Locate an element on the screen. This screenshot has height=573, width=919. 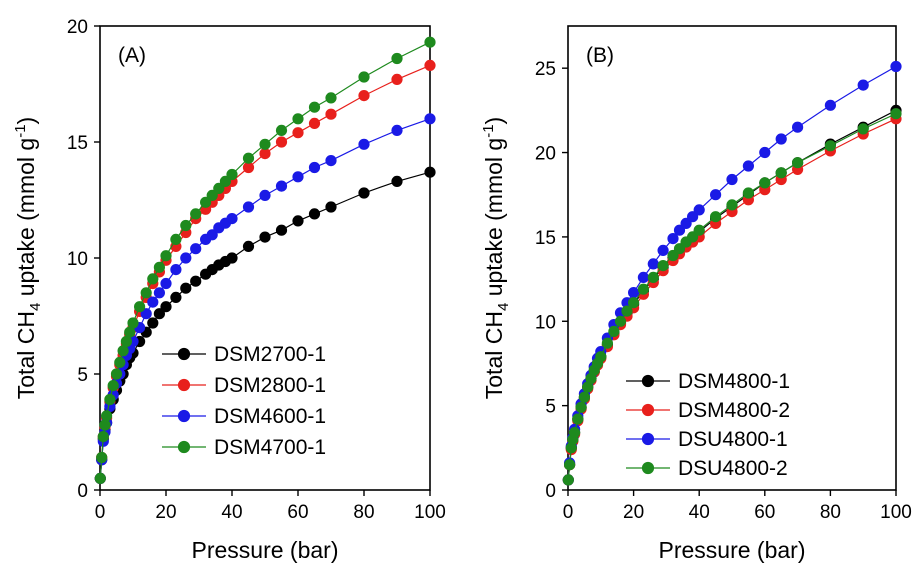
panel-a-legend-label: DSM2800-1 is located at coordinates (270, 385).